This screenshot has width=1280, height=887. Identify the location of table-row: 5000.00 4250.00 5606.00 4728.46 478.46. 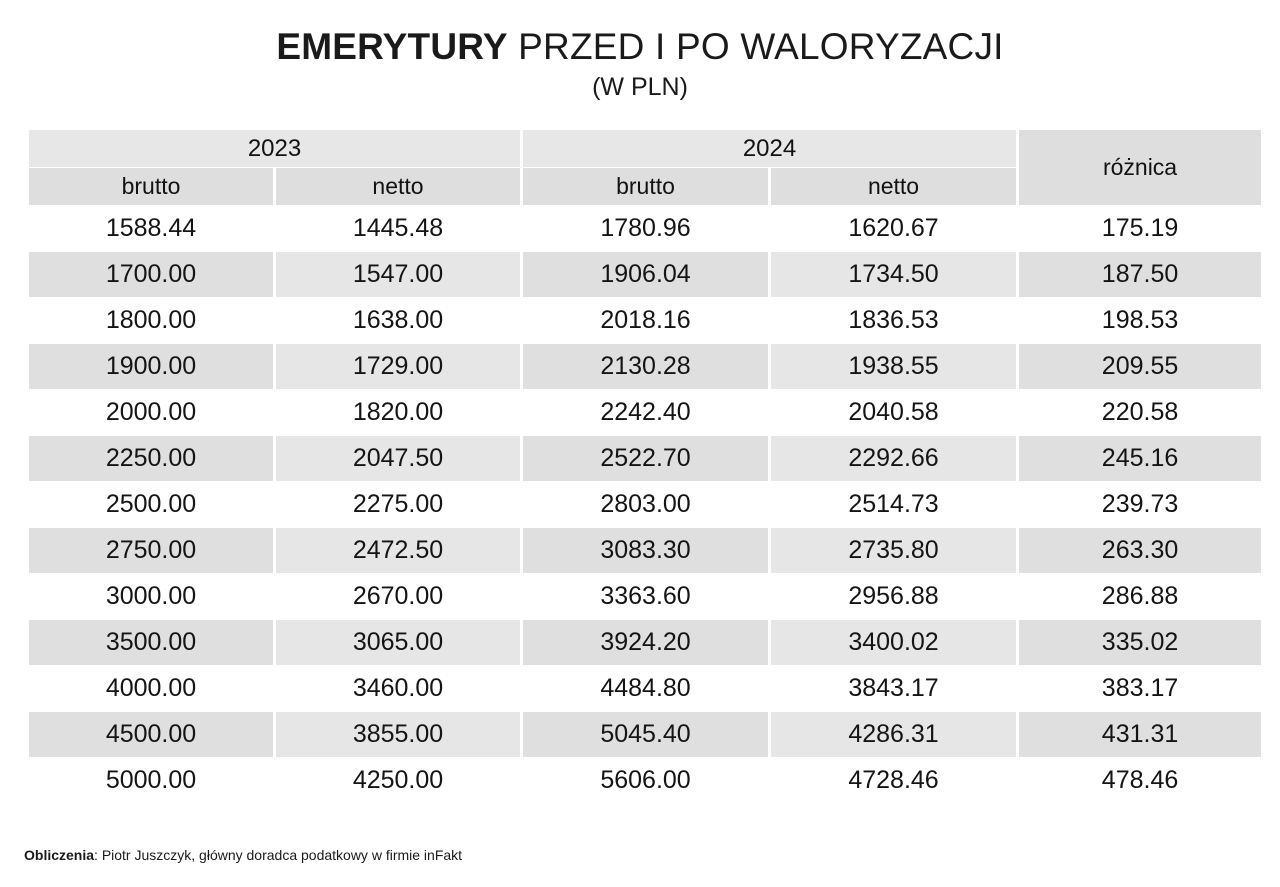
(645, 780).